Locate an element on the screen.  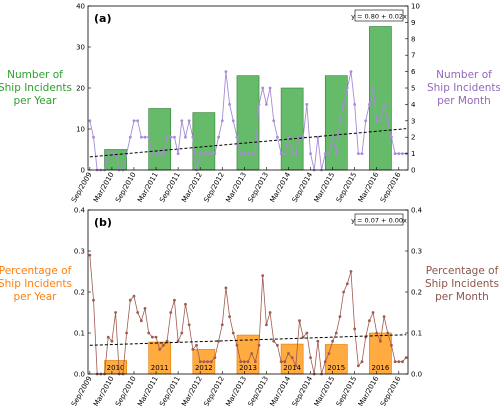
panel-a-x-tick-label-2: Sep/2010 is located at coordinates (126, 187).